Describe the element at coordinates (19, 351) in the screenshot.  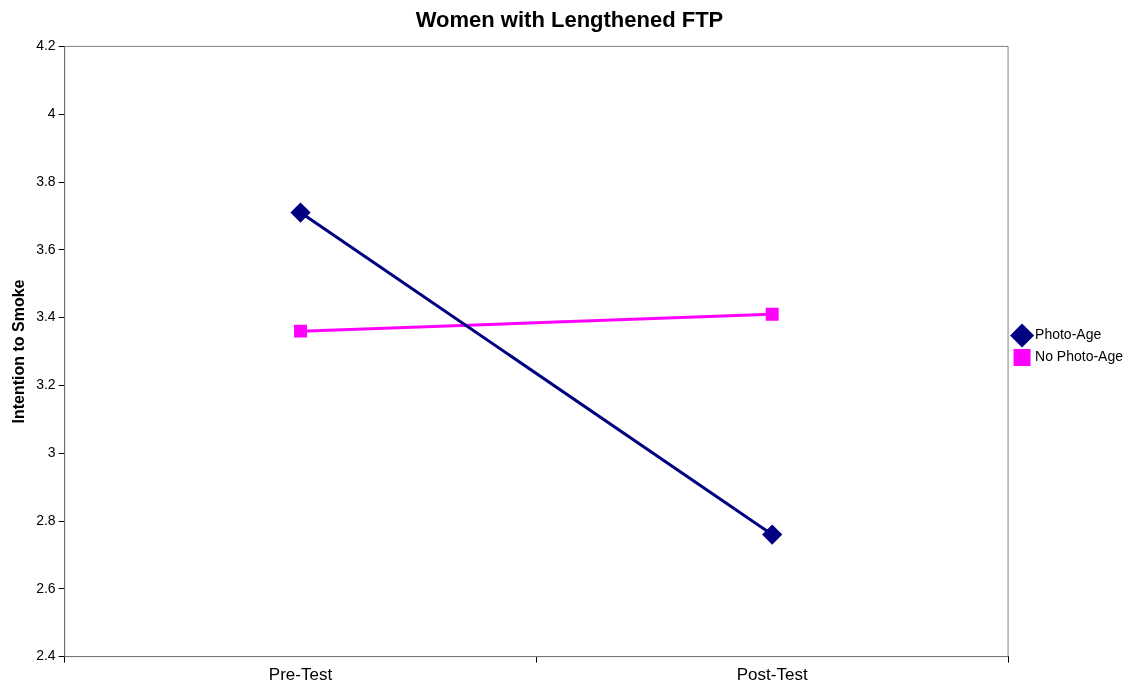
I see `y-axis-title: Intention to Smoke` at that location.